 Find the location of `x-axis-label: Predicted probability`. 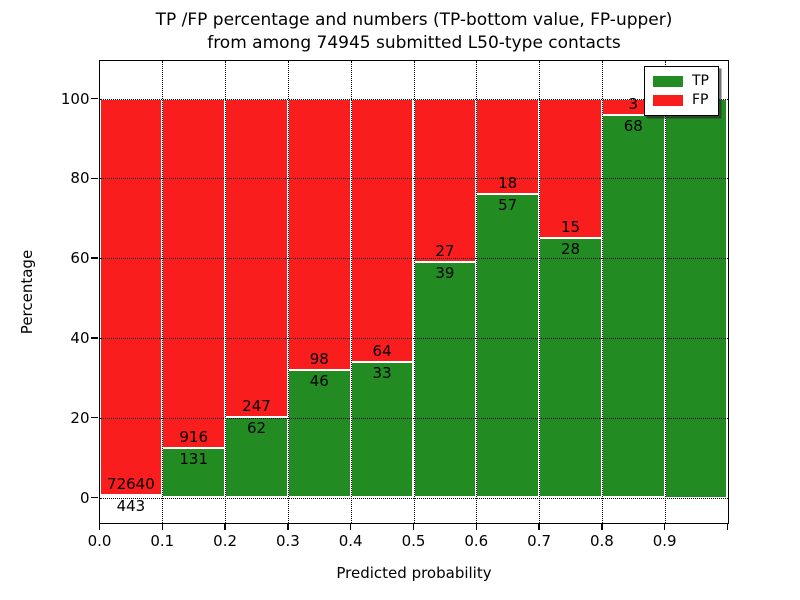

x-axis-label: Predicted probability is located at coordinates (414, 573).